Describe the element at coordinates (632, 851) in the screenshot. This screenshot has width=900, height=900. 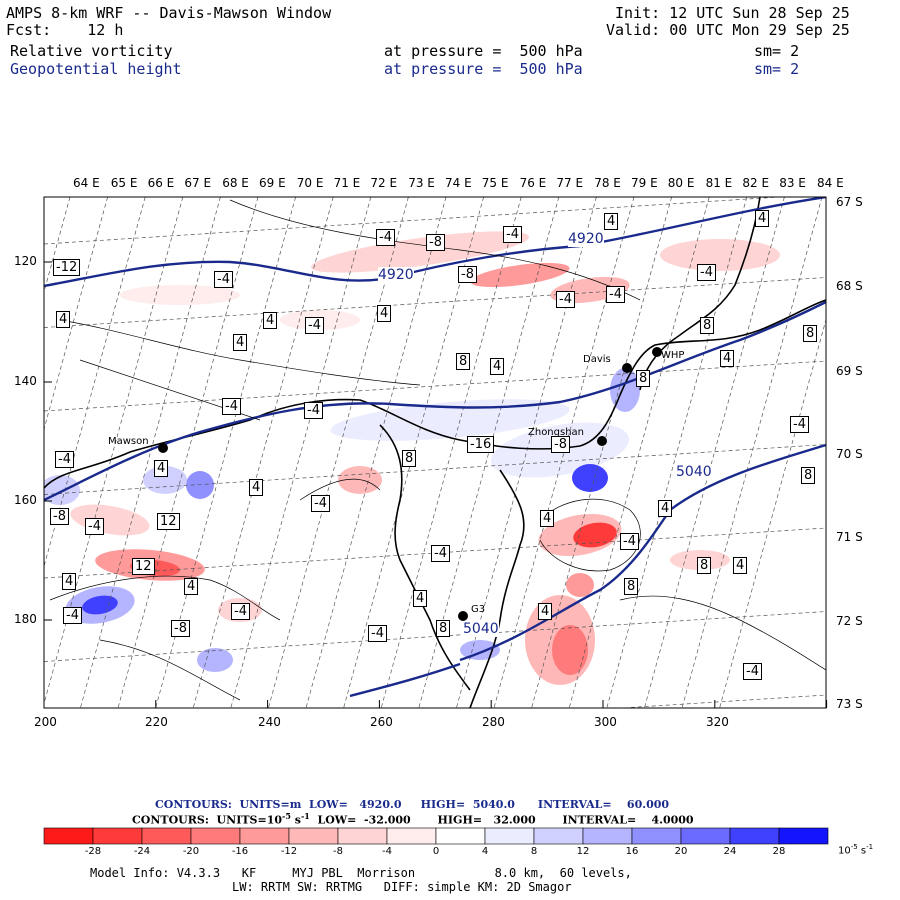
I see `colorbar-tick-label: 16` at that location.